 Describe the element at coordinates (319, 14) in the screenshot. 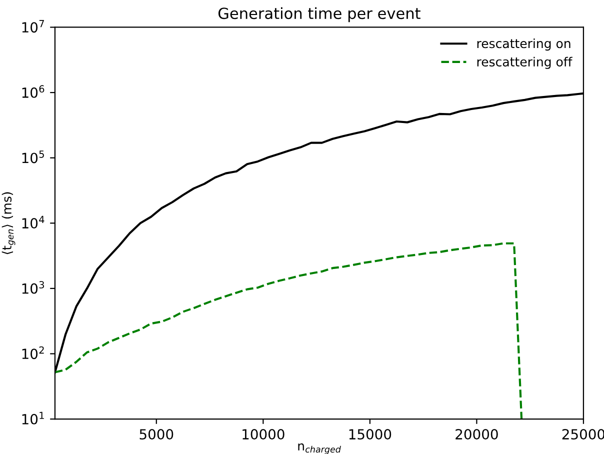

I see `chart-title: Generation time per event` at that location.